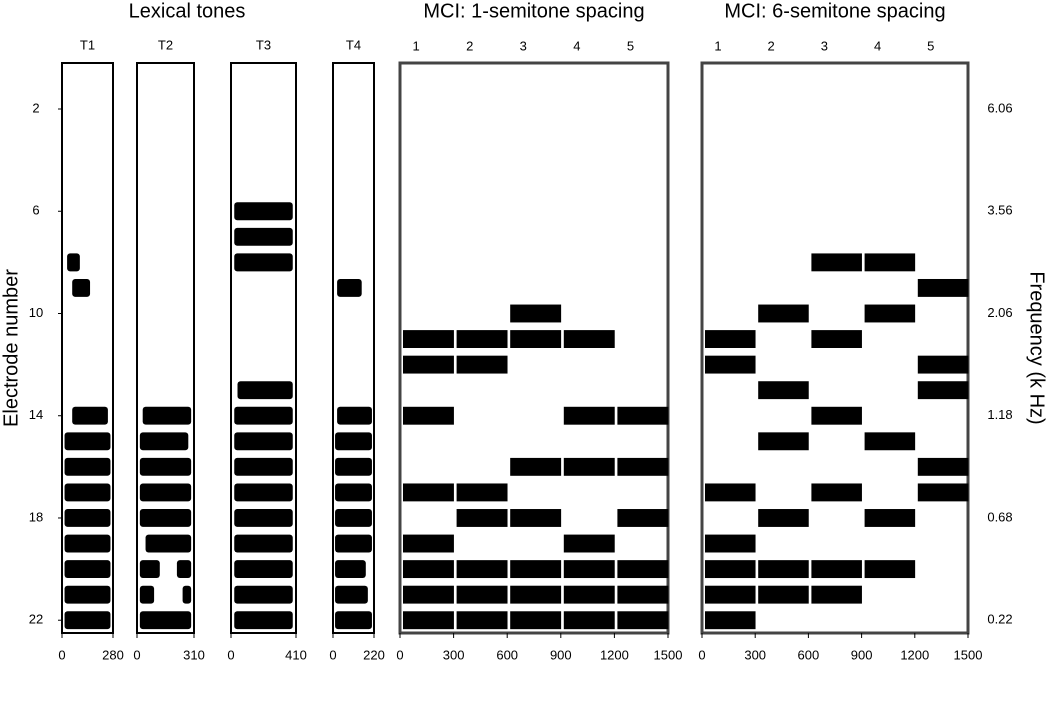  I want to click on y2-tick-label: 1.18, so click(999, 414).